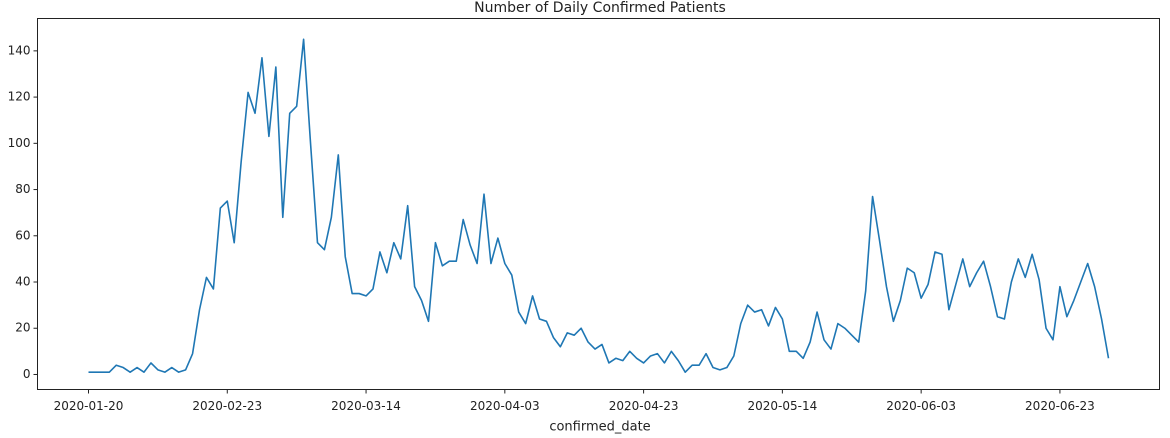 The image size is (1170, 438). I want to click on y-tick-label: 120, so click(19, 97).